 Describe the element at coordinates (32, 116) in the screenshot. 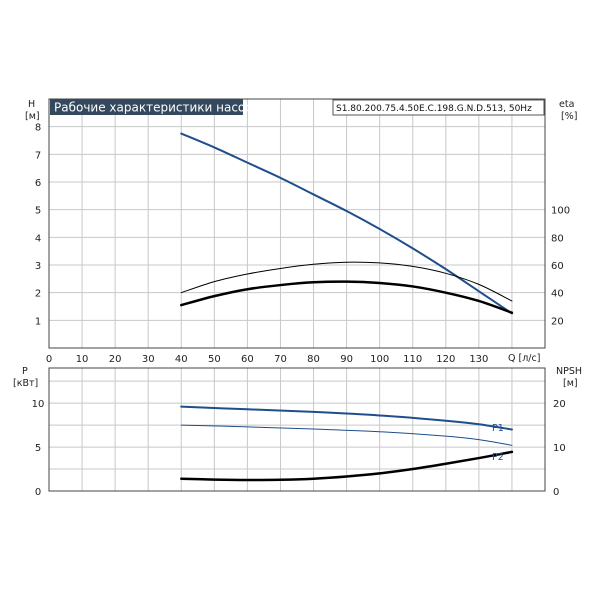

I see `y-left-unit-top: [м]` at that location.